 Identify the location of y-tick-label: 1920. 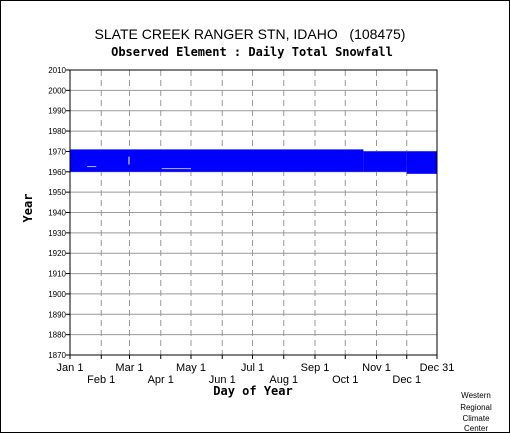
(57, 253).